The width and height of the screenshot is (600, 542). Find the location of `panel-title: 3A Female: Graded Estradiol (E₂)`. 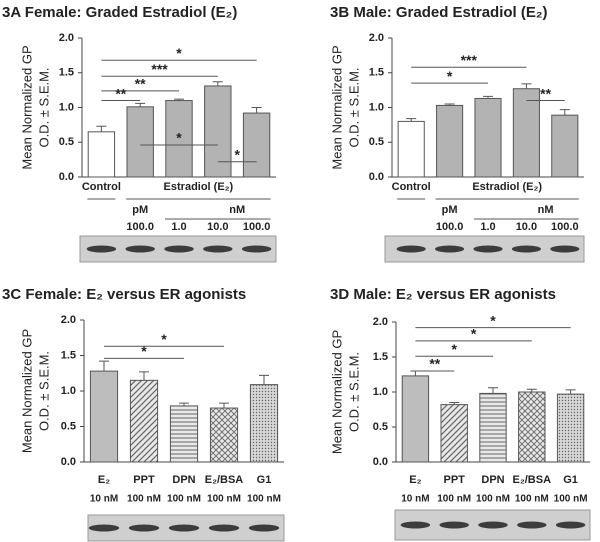

panel-title: 3A Female: Graded Estradiol (E₂) is located at coordinates (119, 12).